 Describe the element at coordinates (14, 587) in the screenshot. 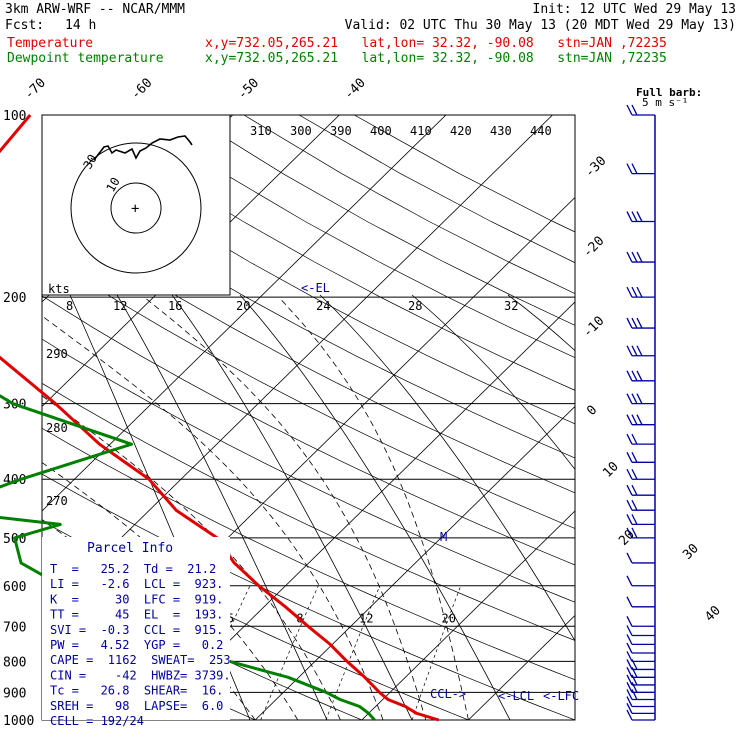

I see `pressure-label-600: 600` at that location.